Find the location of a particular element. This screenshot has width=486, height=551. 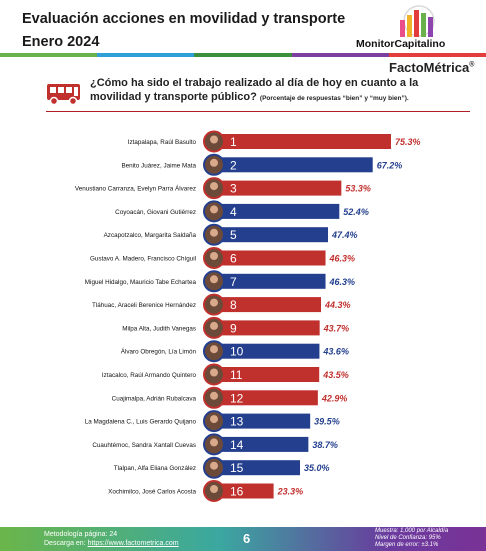

value-label: 75.3% is located at coordinates (408, 142).